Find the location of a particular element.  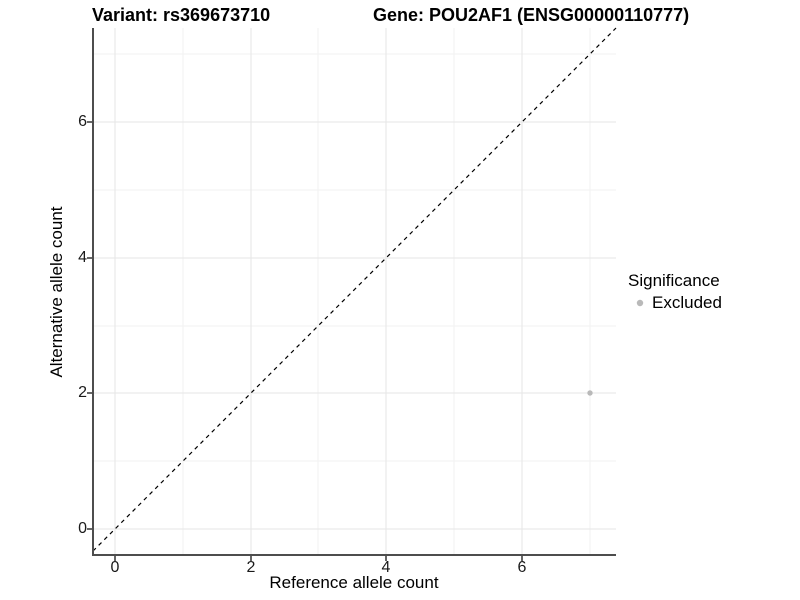

data-point-excluded is located at coordinates (590, 393).